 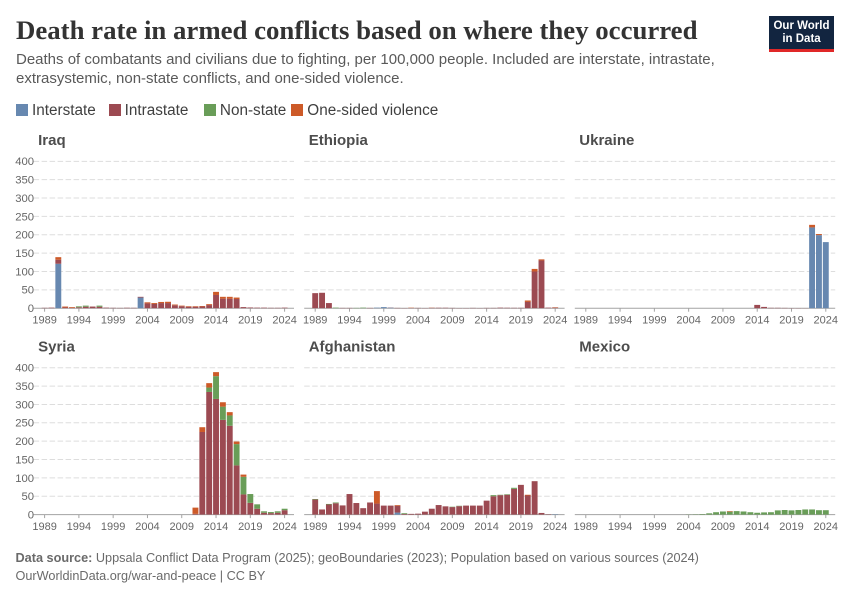 I want to click on svg-text: Iraq, so click(x=52, y=140).